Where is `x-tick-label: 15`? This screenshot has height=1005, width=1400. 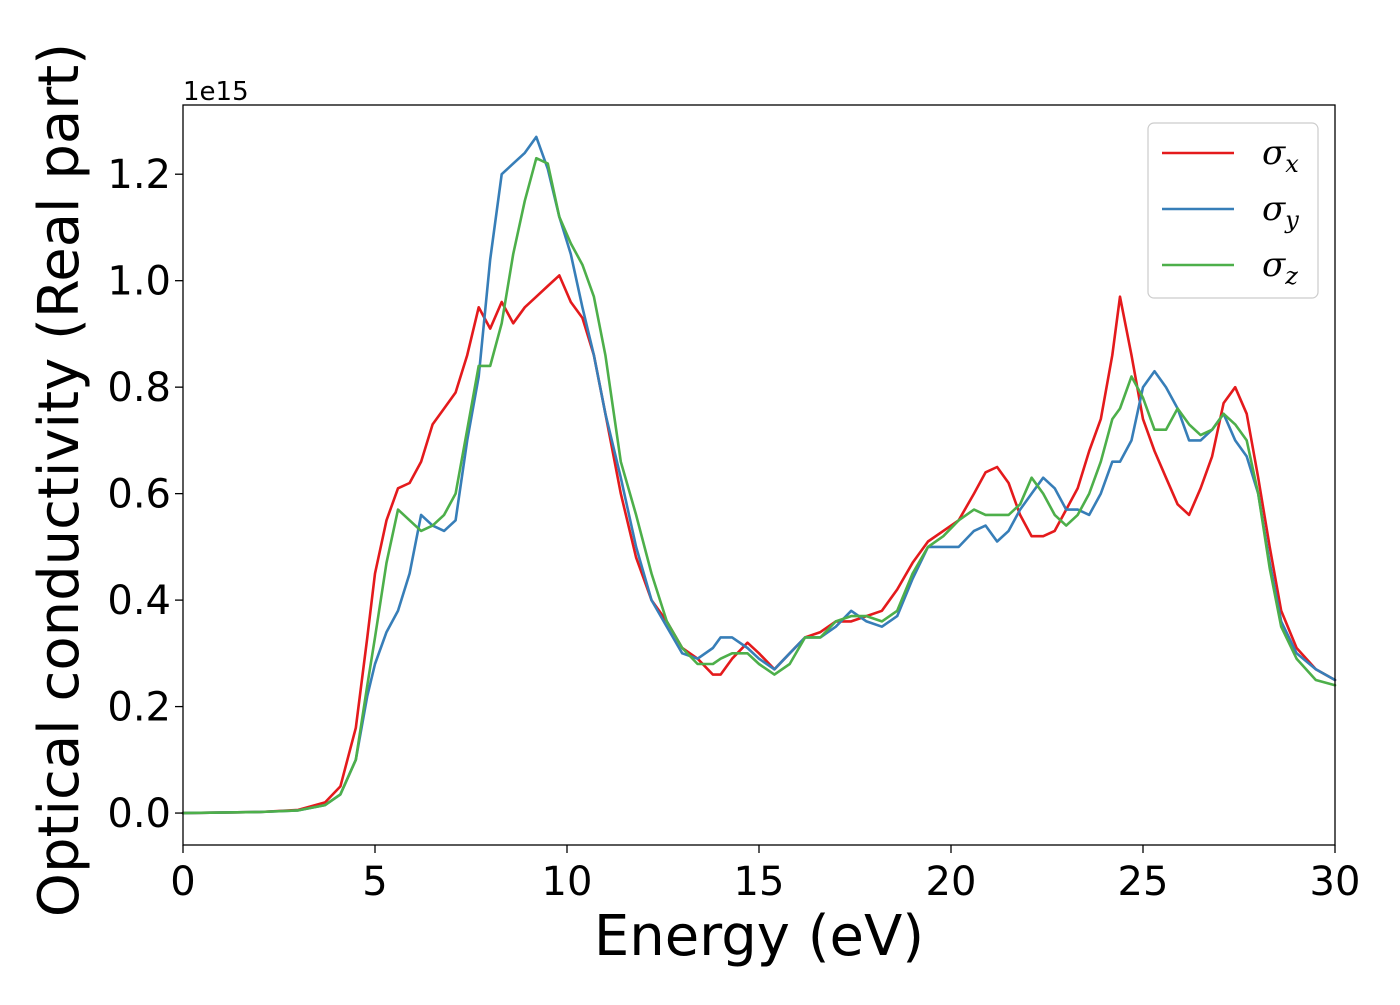
x-tick-label: 15 is located at coordinates (759, 882).